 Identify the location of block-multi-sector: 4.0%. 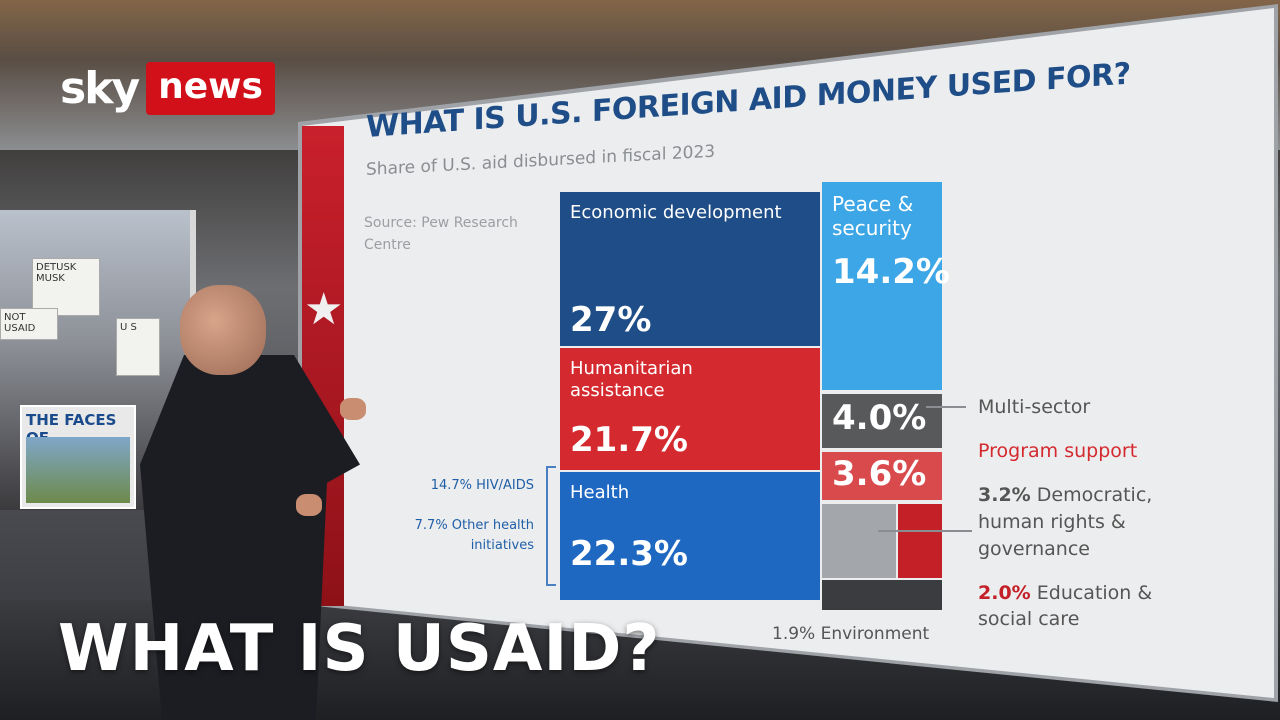
(882, 421).